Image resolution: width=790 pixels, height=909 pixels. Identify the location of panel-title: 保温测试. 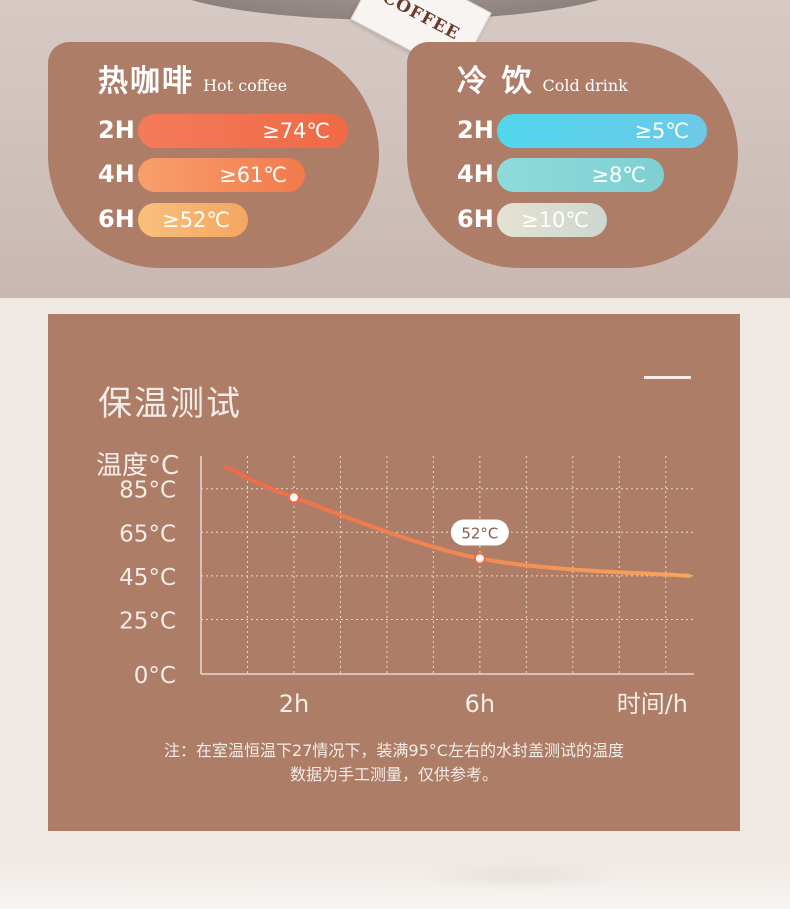
(170, 404).